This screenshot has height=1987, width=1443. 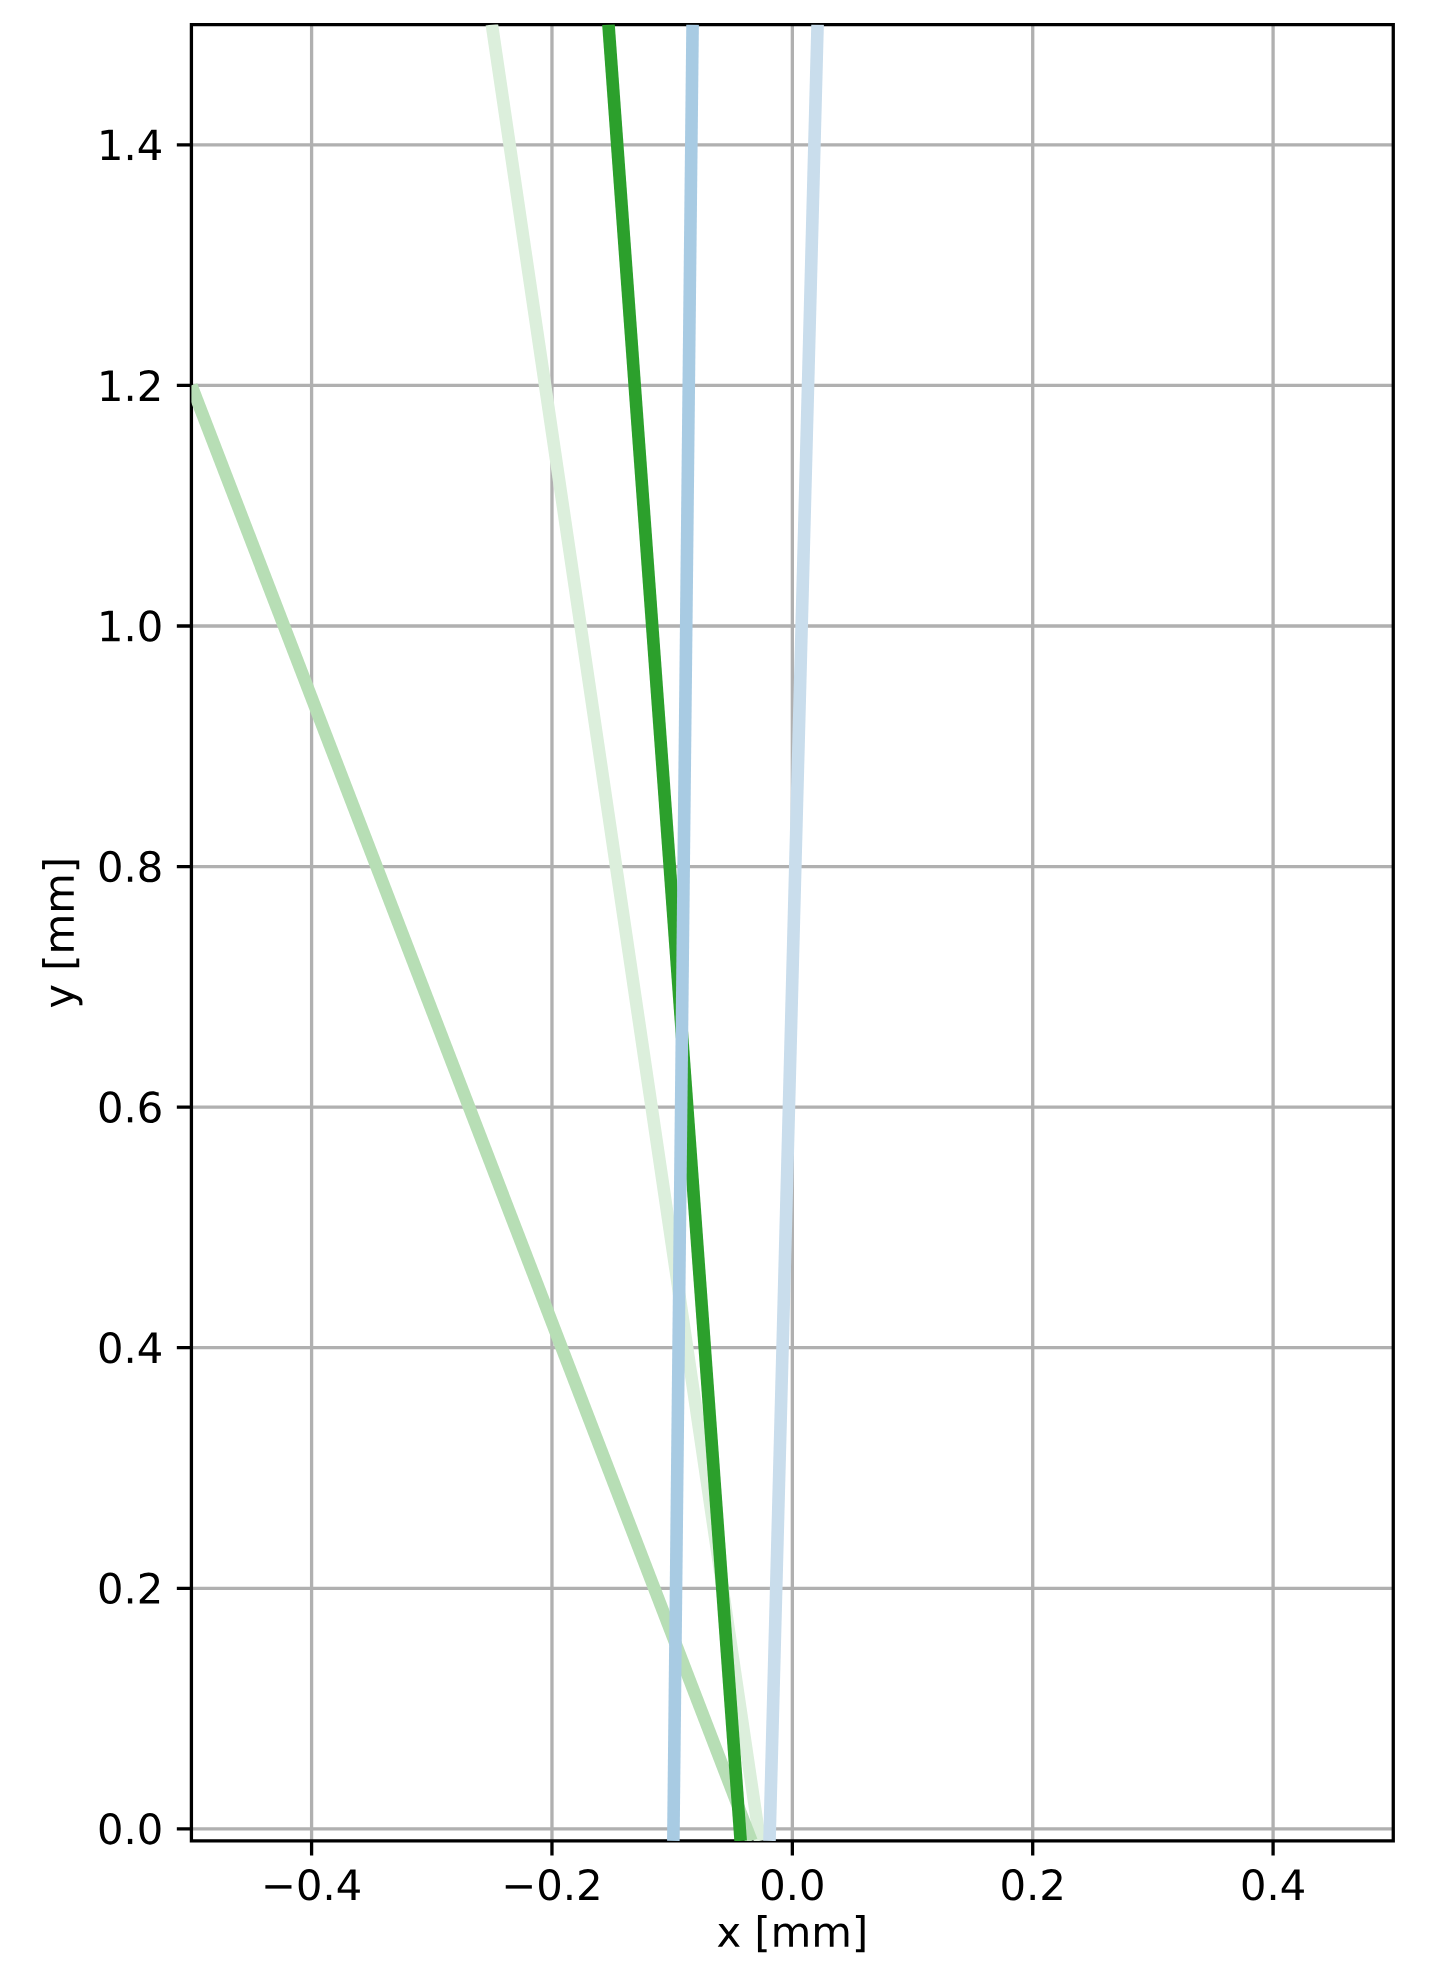 What do you see at coordinates (130, 1829) in the screenshot?
I see `y-tick-label: 0.0` at bounding box center [130, 1829].